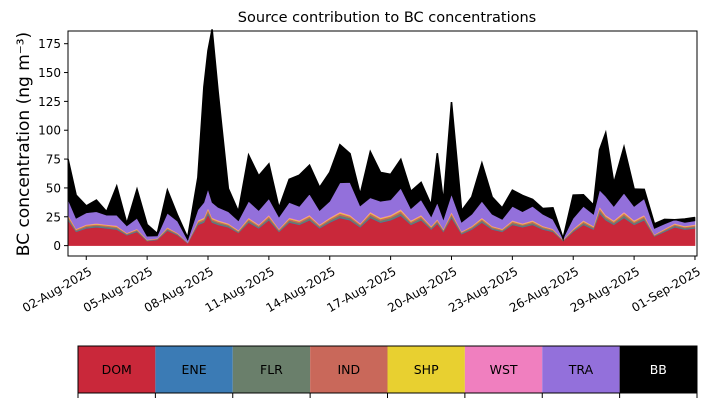 The width and height of the screenshot is (707, 402). I want to click on y-tick-label: 75, so click(53, 160).